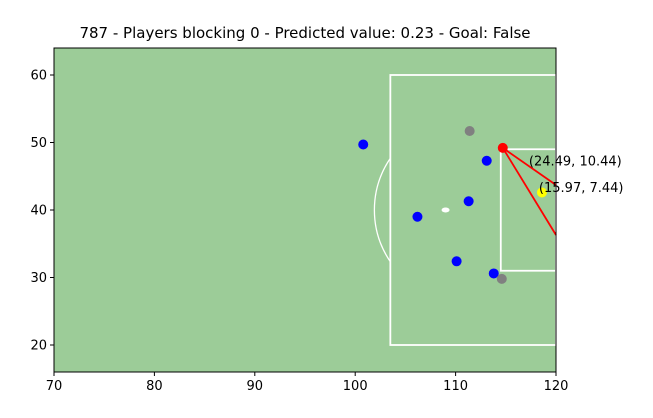 This screenshot has width=653, height=418. What do you see at coordinates (556, 386) in the screenshot?
I see `x-tick-label-120: 120` at bounding box center [556, 386].